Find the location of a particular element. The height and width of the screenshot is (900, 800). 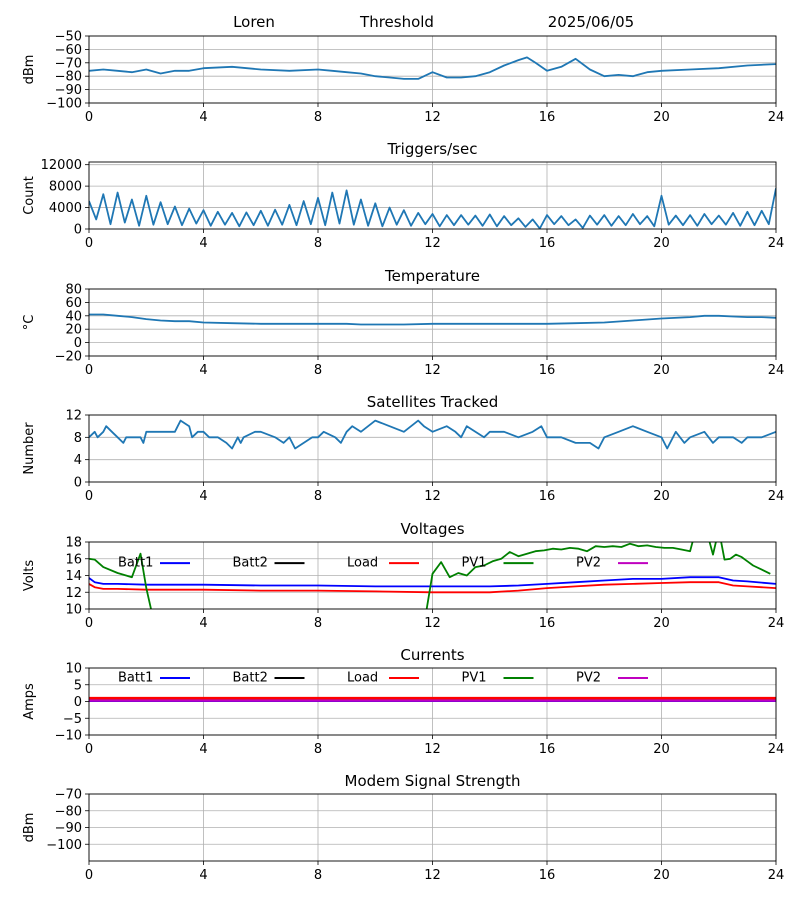

chart-title: Currents is located at coordinates (432, 655).